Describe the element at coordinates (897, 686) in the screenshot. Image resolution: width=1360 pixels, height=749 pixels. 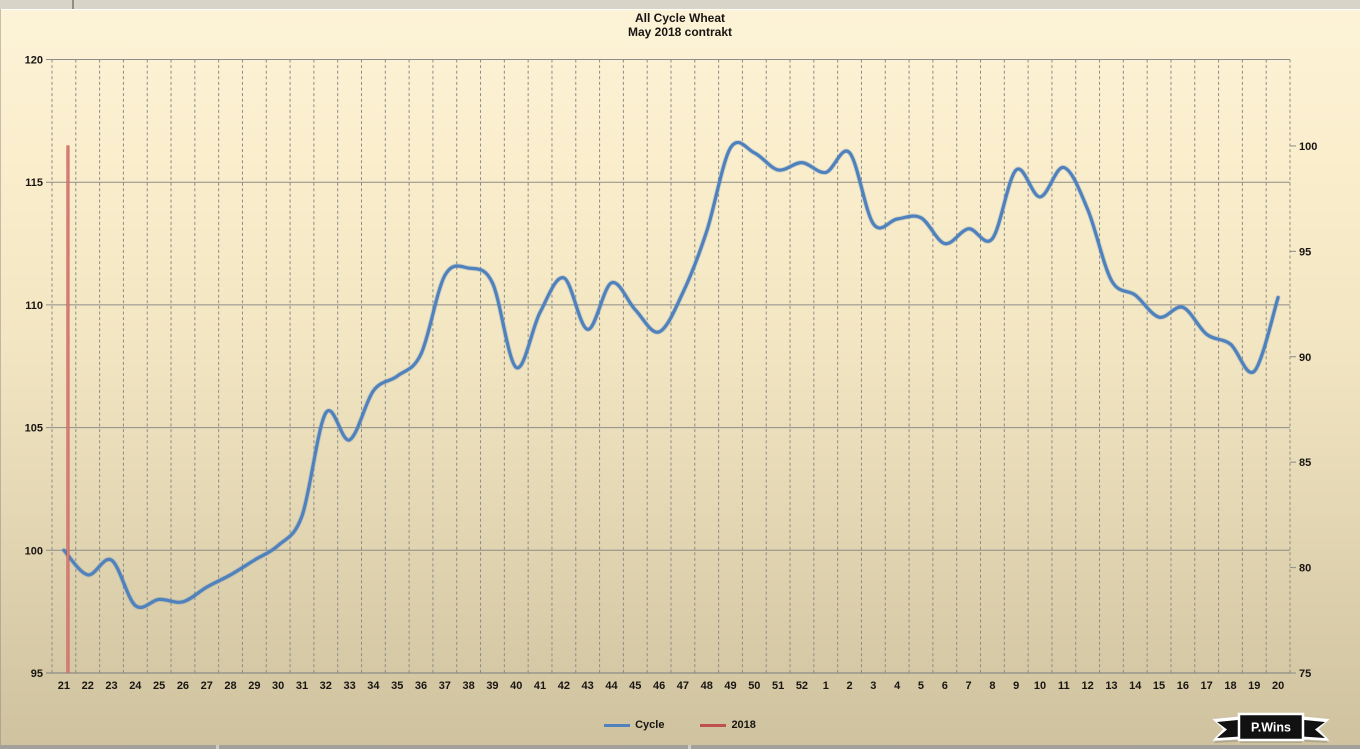
I see `x-axis-label: 4` at that location.